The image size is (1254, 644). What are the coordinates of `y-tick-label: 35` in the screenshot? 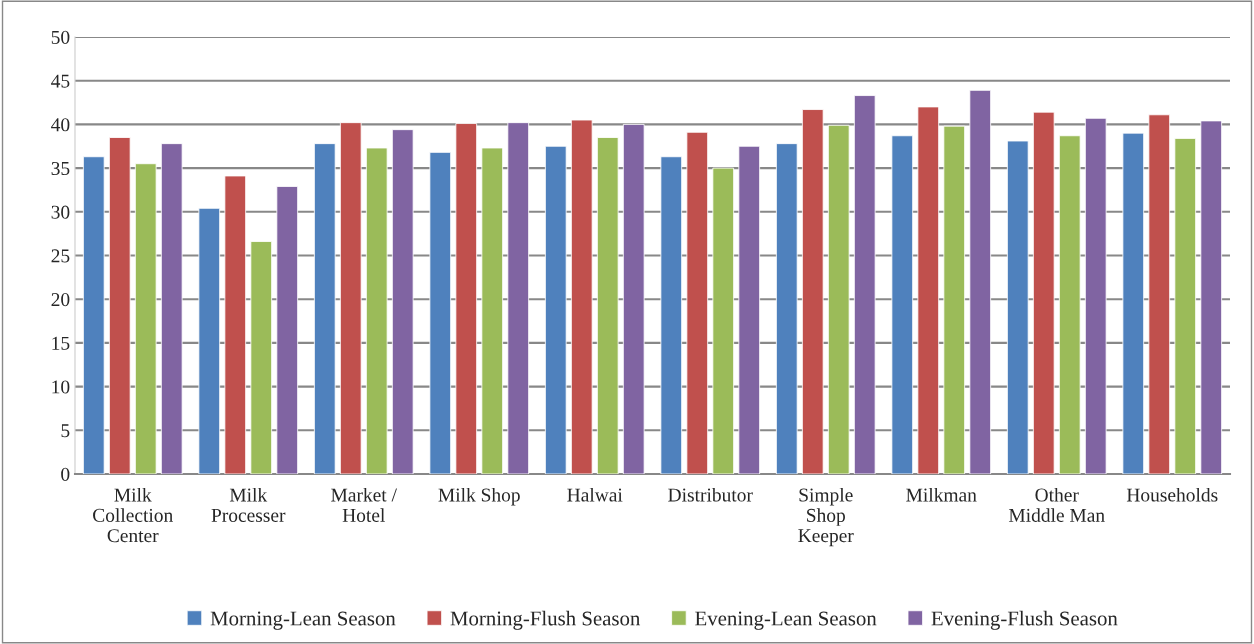 It's located at (60, 168).